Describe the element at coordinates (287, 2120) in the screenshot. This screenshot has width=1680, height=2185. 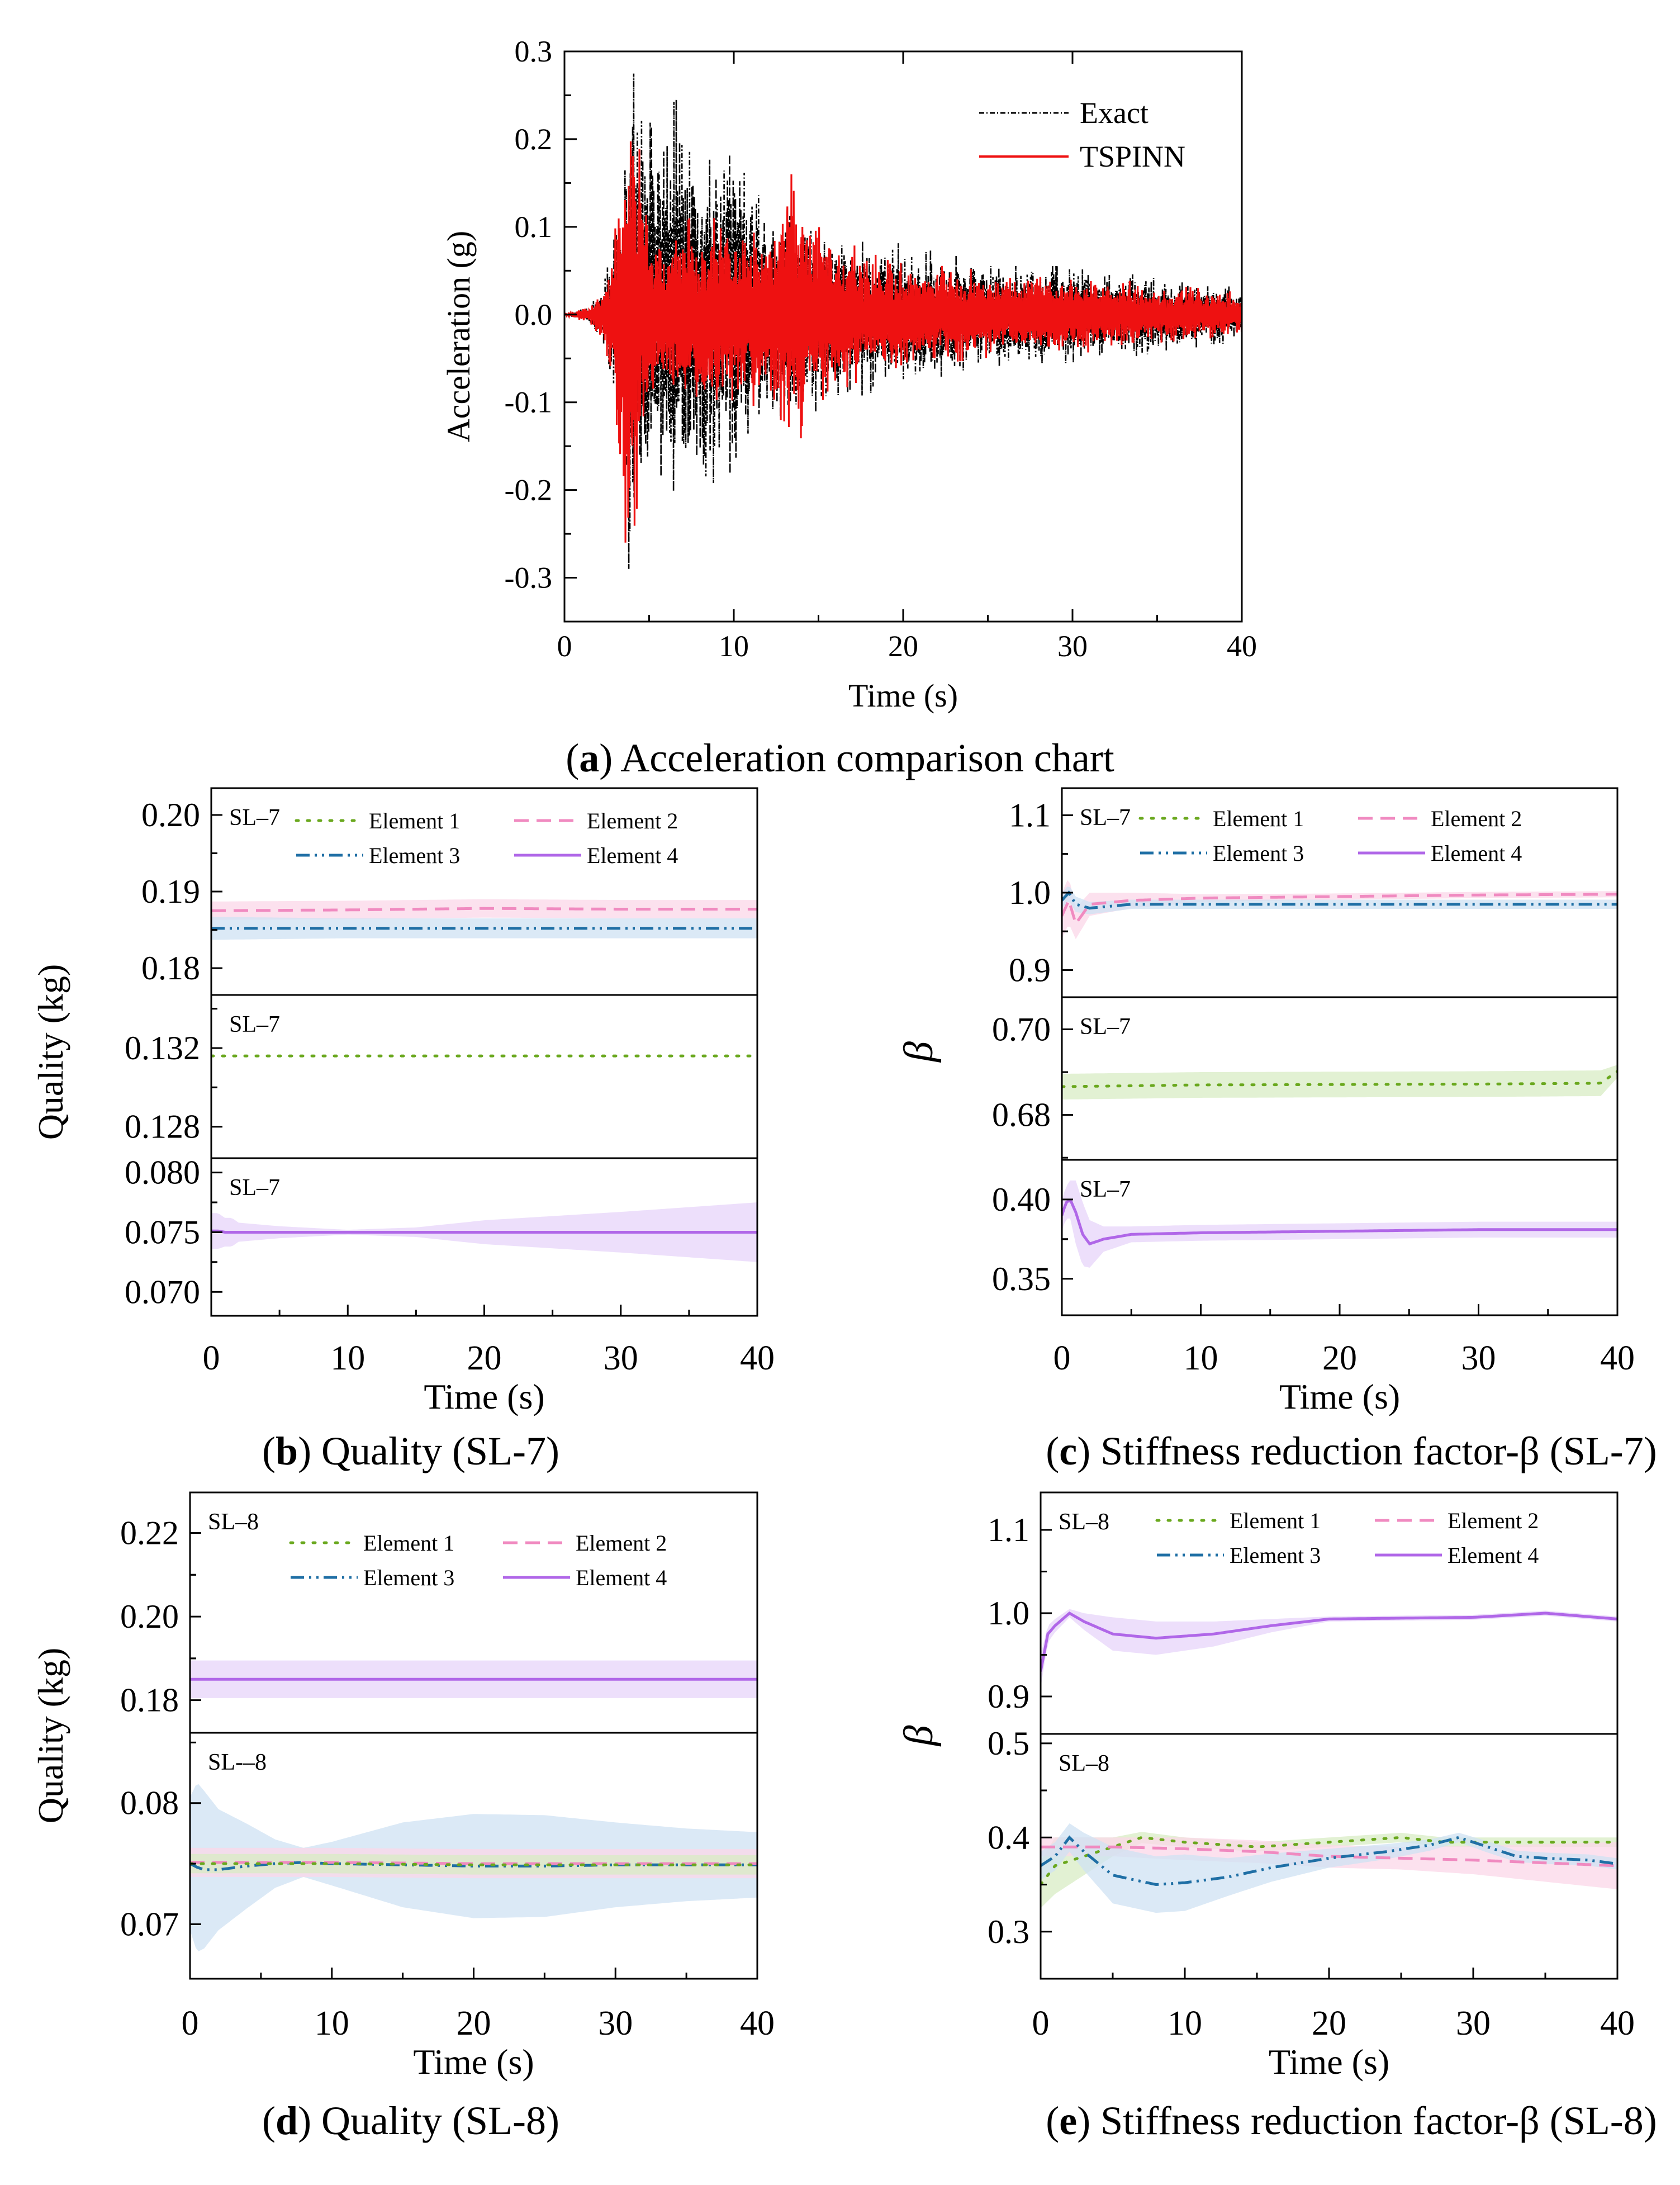
I see `caption-letter: d` at that location.